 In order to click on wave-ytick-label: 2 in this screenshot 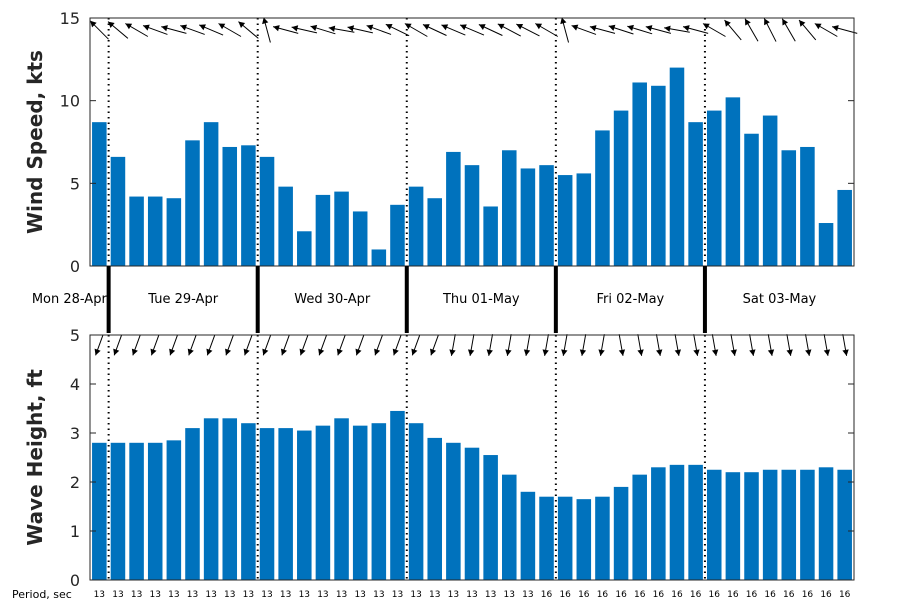, I will do `click(75, 482)`.